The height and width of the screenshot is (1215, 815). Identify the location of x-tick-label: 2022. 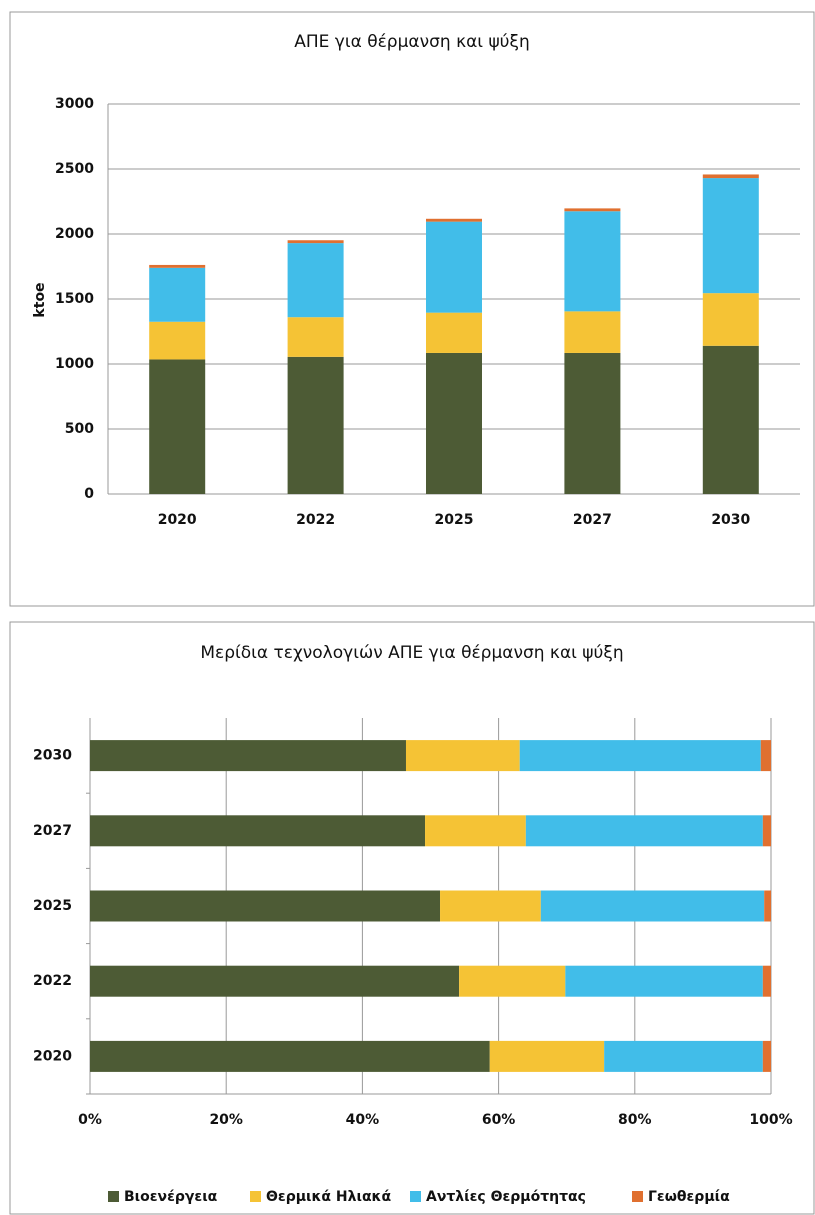
(315, 520).